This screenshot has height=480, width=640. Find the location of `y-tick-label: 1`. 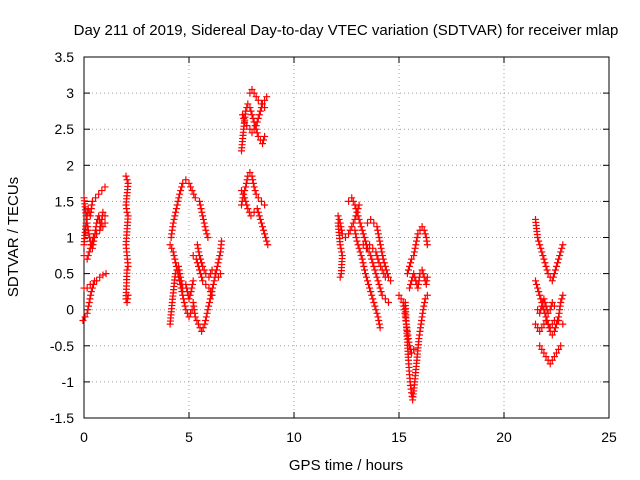

y-tick-label: 1 is located at coordinates (70, 238).